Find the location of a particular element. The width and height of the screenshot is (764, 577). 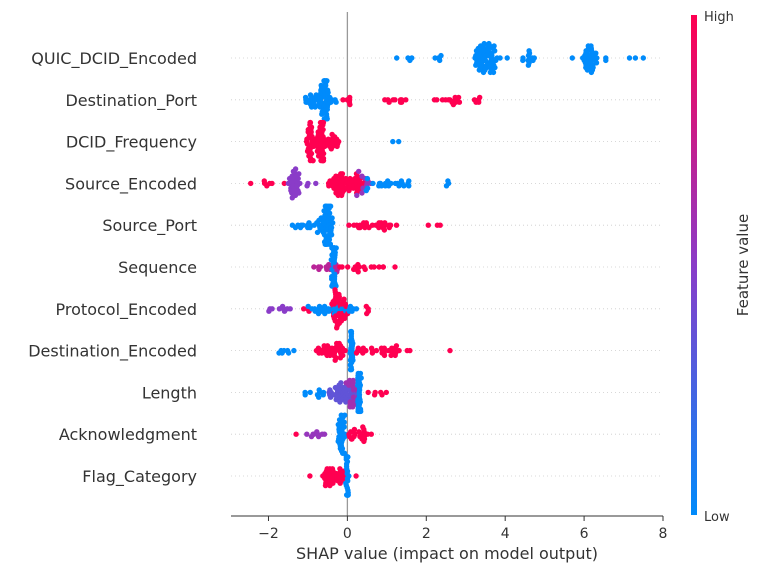

x-tick-label: 2 is located at coordinates (426, 534).